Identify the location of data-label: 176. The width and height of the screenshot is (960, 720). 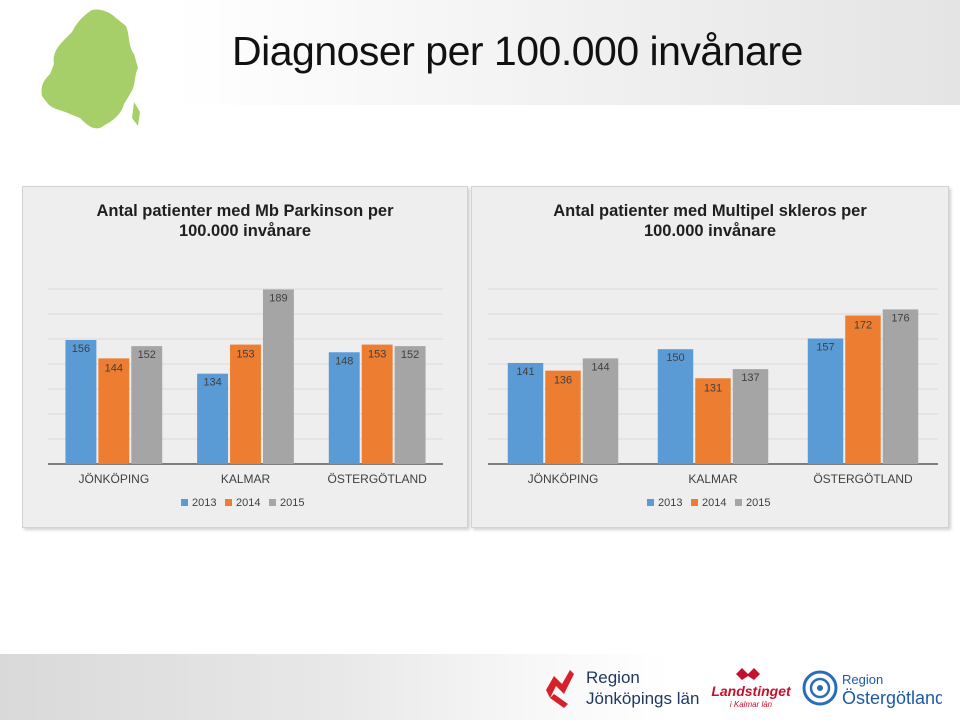
(900, 318).